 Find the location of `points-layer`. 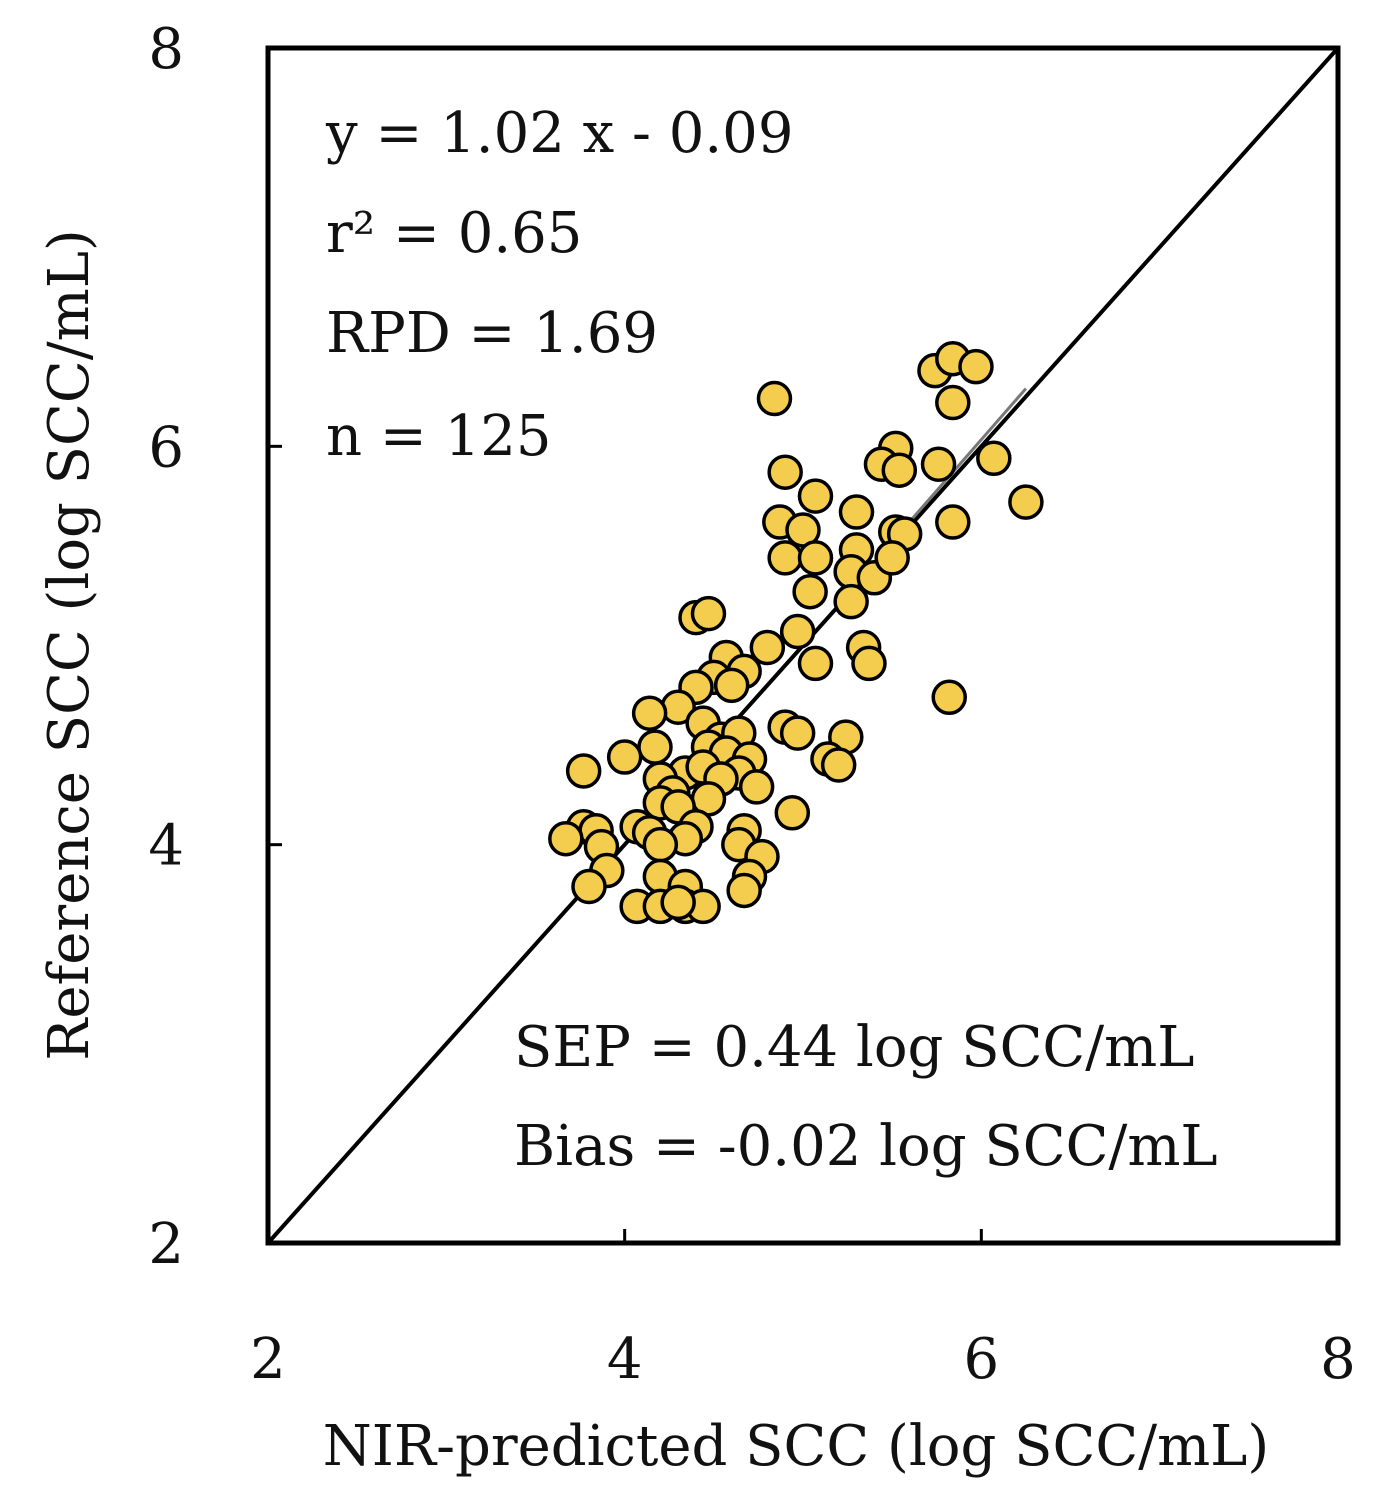

points-layer is located at coordinates (796, 632).